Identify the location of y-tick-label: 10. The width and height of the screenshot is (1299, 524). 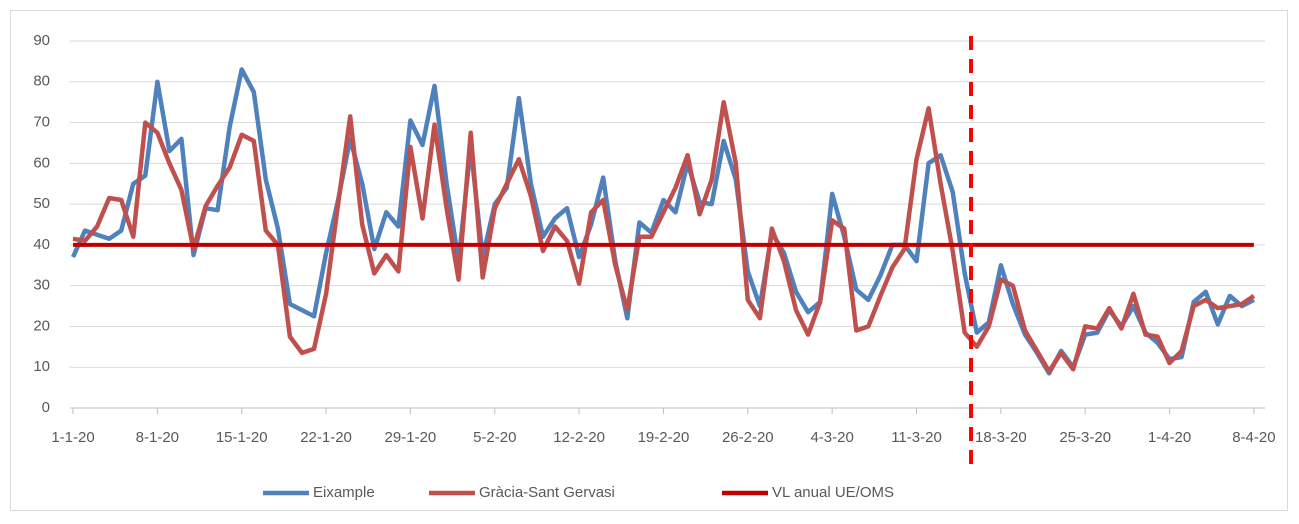
(41, 366).